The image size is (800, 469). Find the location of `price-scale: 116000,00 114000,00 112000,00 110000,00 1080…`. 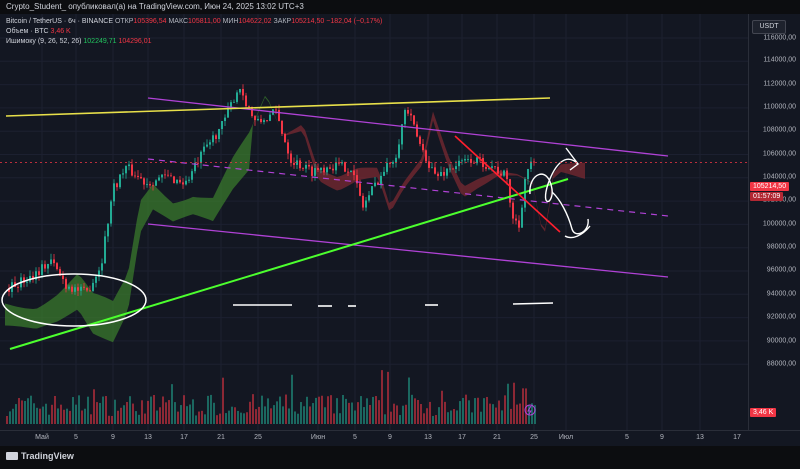

price-scale: 116000,00 114000,00 112000,00 110000,00 1080… is located at coordinates (774, 222).